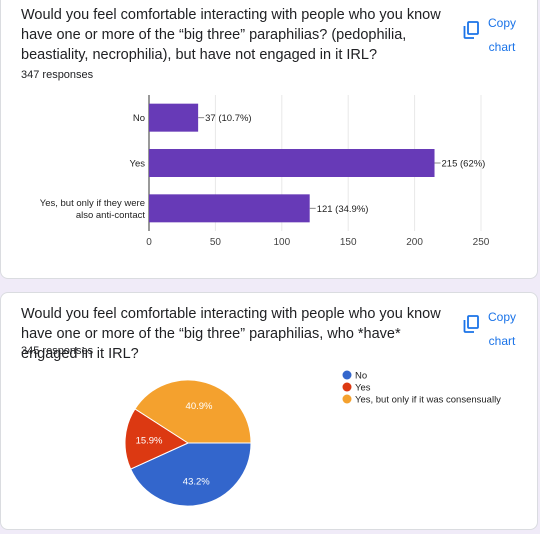 This screenshot has width=540, height=534. Describe the element at coordinates (428, 400) in the screenshot. I see `legend-label: Yes, but only if it was consensually` at that location.